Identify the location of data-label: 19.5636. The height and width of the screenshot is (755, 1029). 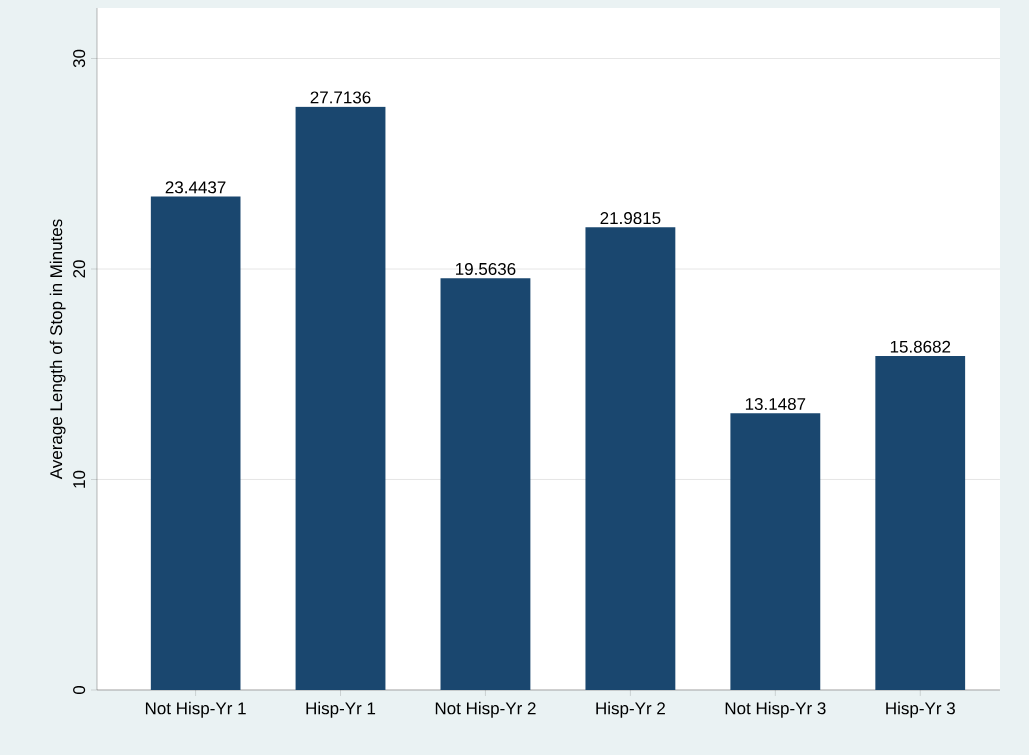
(486, 268).